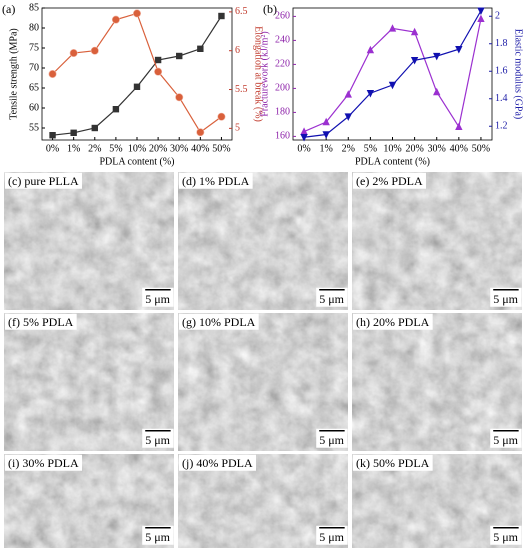 This screenshot has height=550, width=527. I want to click on panel-label: (e) 2% PDLA, so click(389, 181).